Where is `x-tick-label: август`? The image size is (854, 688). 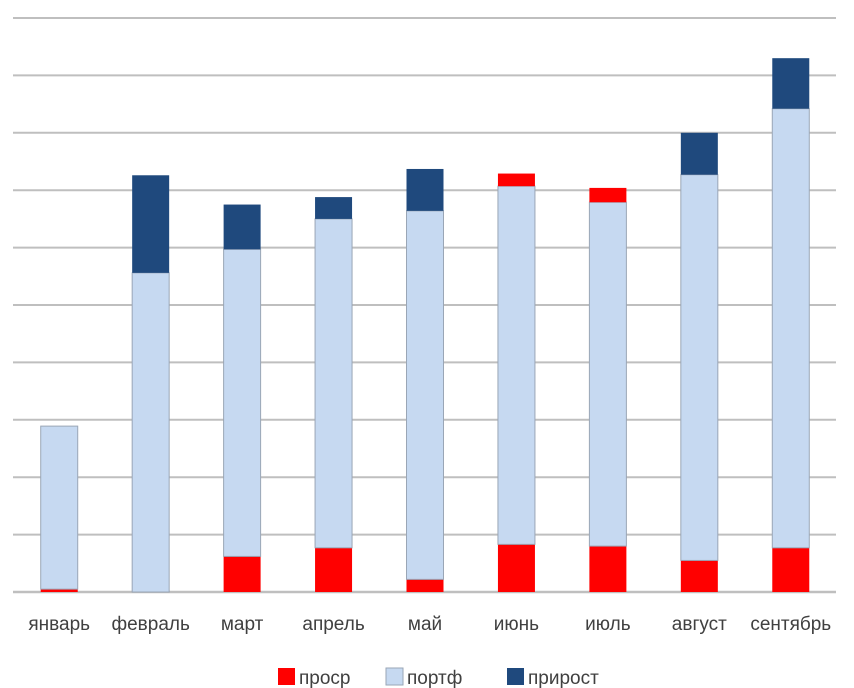 x-tick-label: август is located at coordinates (699, 624).